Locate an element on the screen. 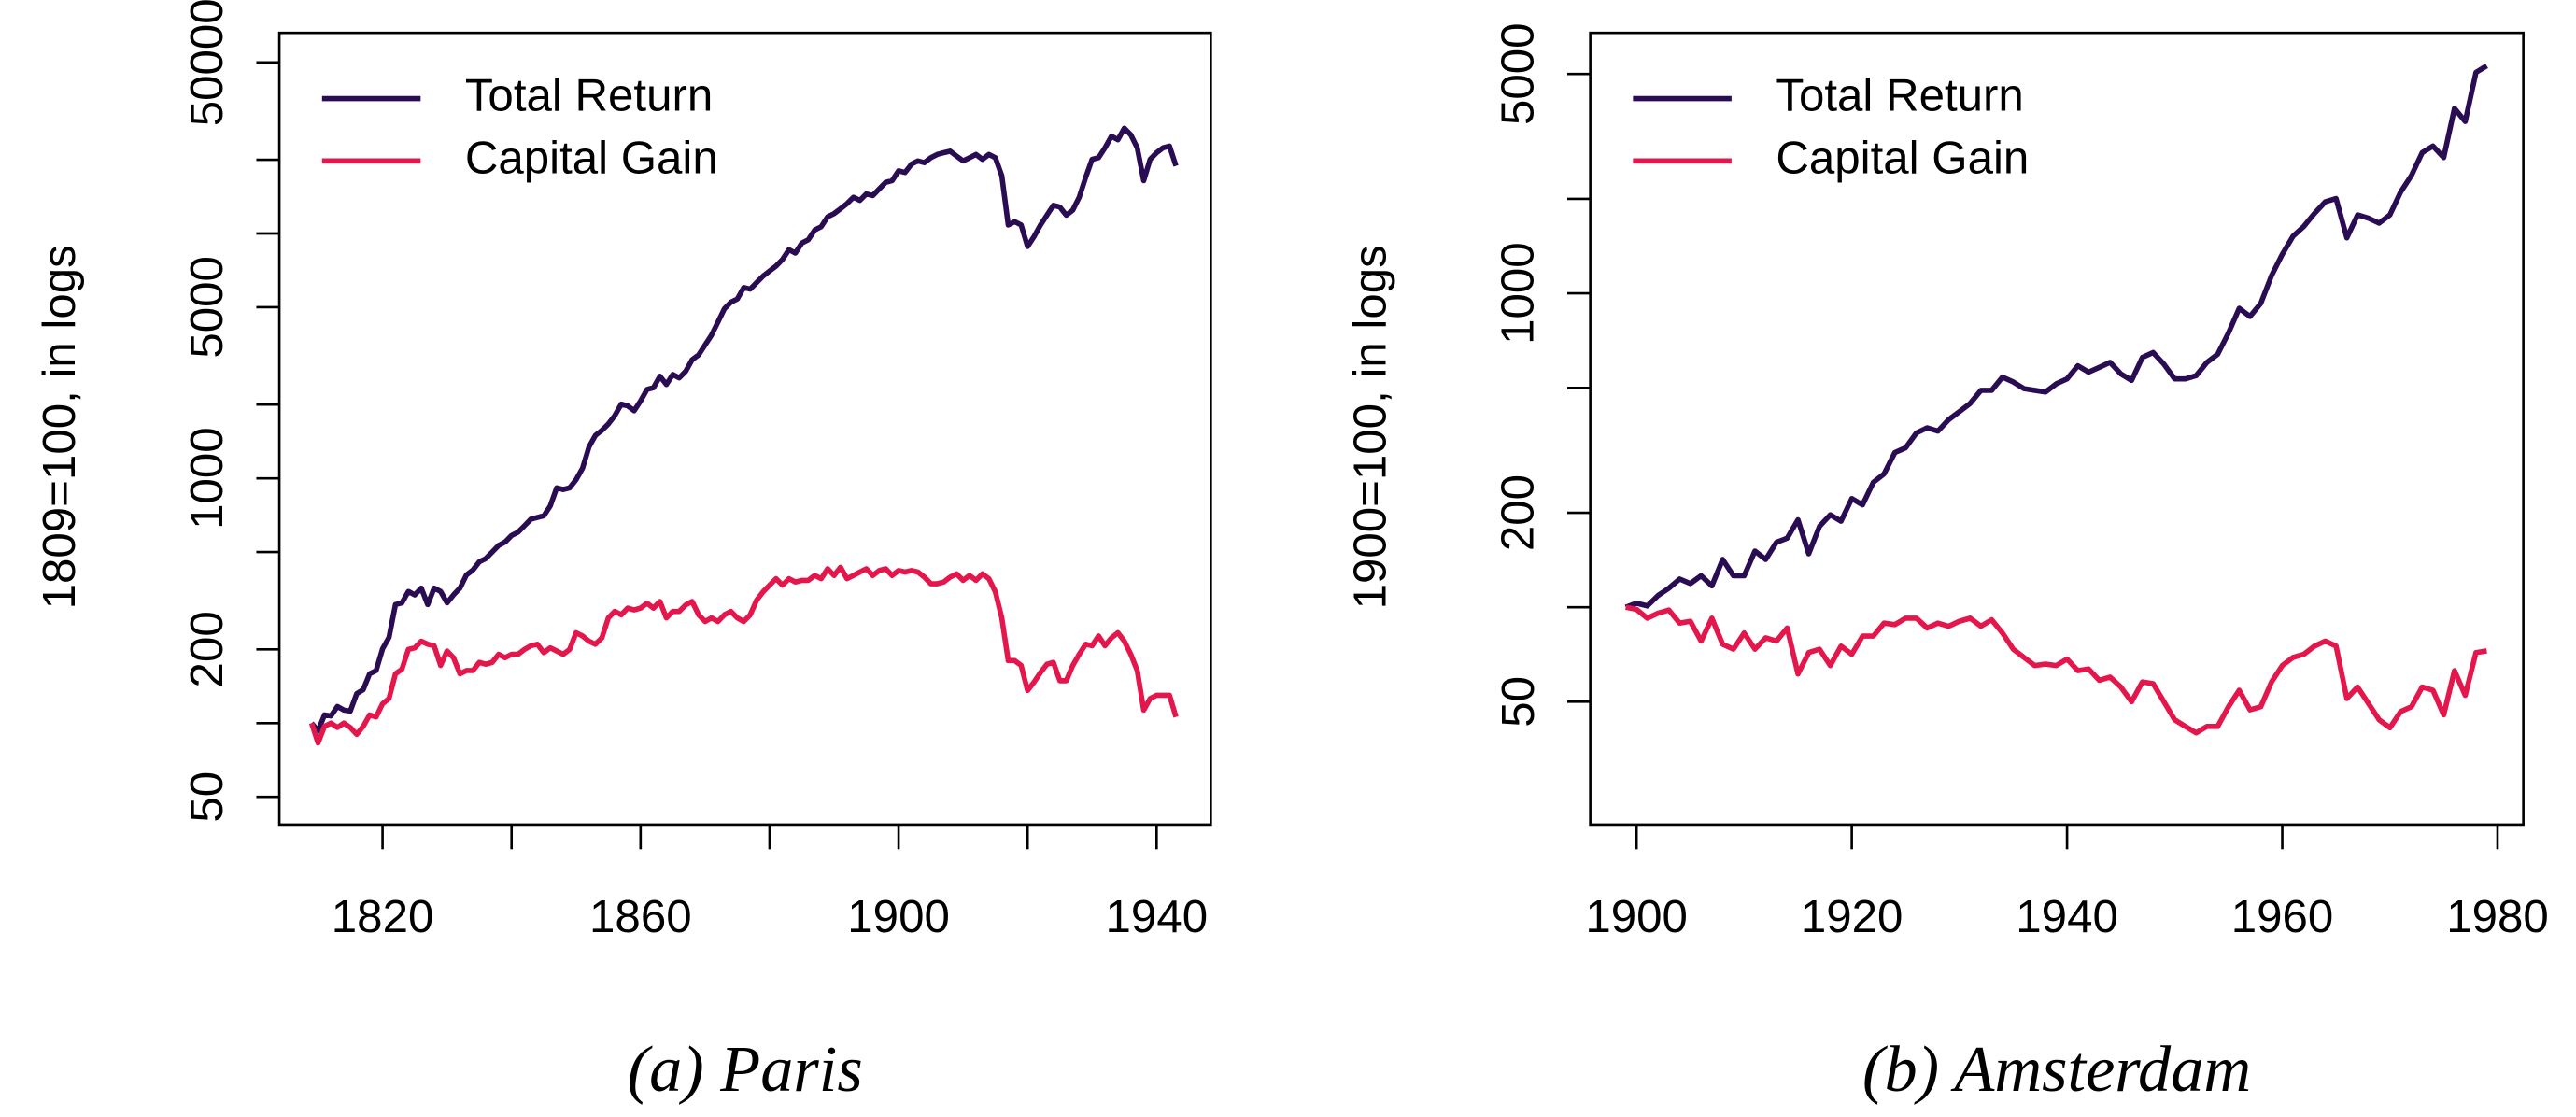 Image resolution: width=2576 pixels, height=1117 pixels. y-axis-label: 1809=100, in logs is located at coordinates (59, 427).